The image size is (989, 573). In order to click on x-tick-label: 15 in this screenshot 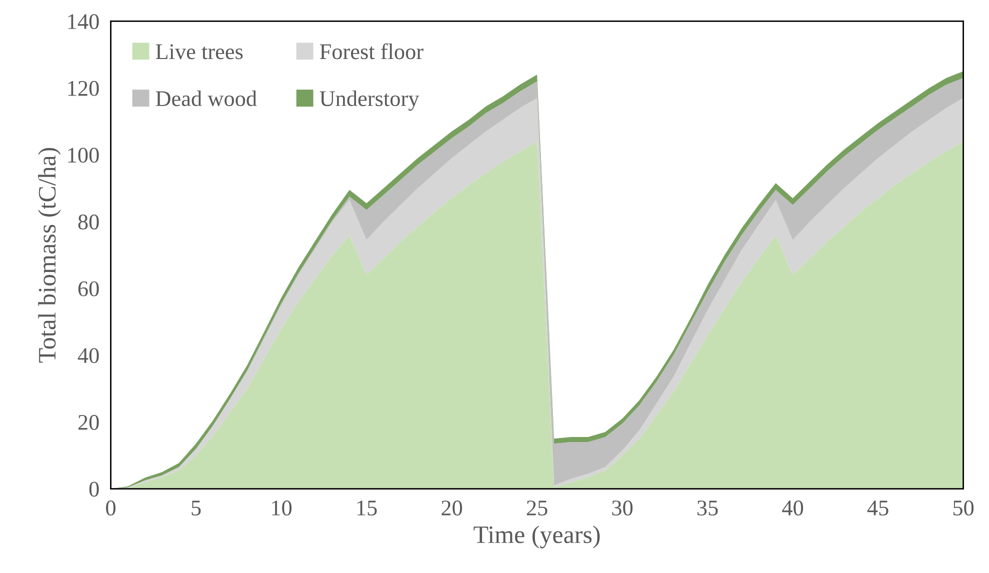, I will do `click(367, 508)`.